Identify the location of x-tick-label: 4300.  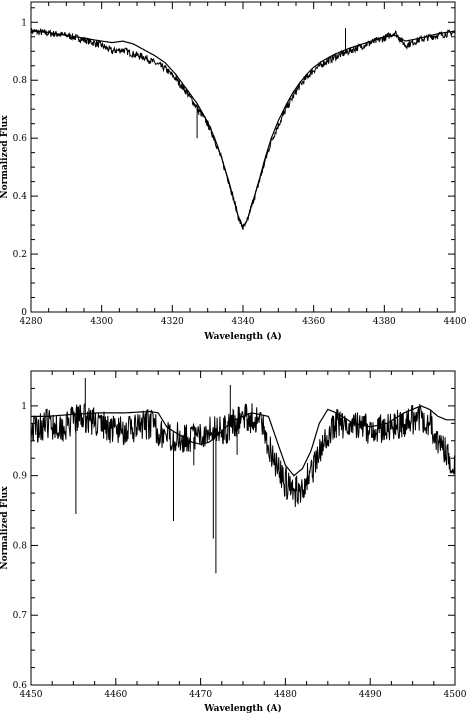
(101, 322).